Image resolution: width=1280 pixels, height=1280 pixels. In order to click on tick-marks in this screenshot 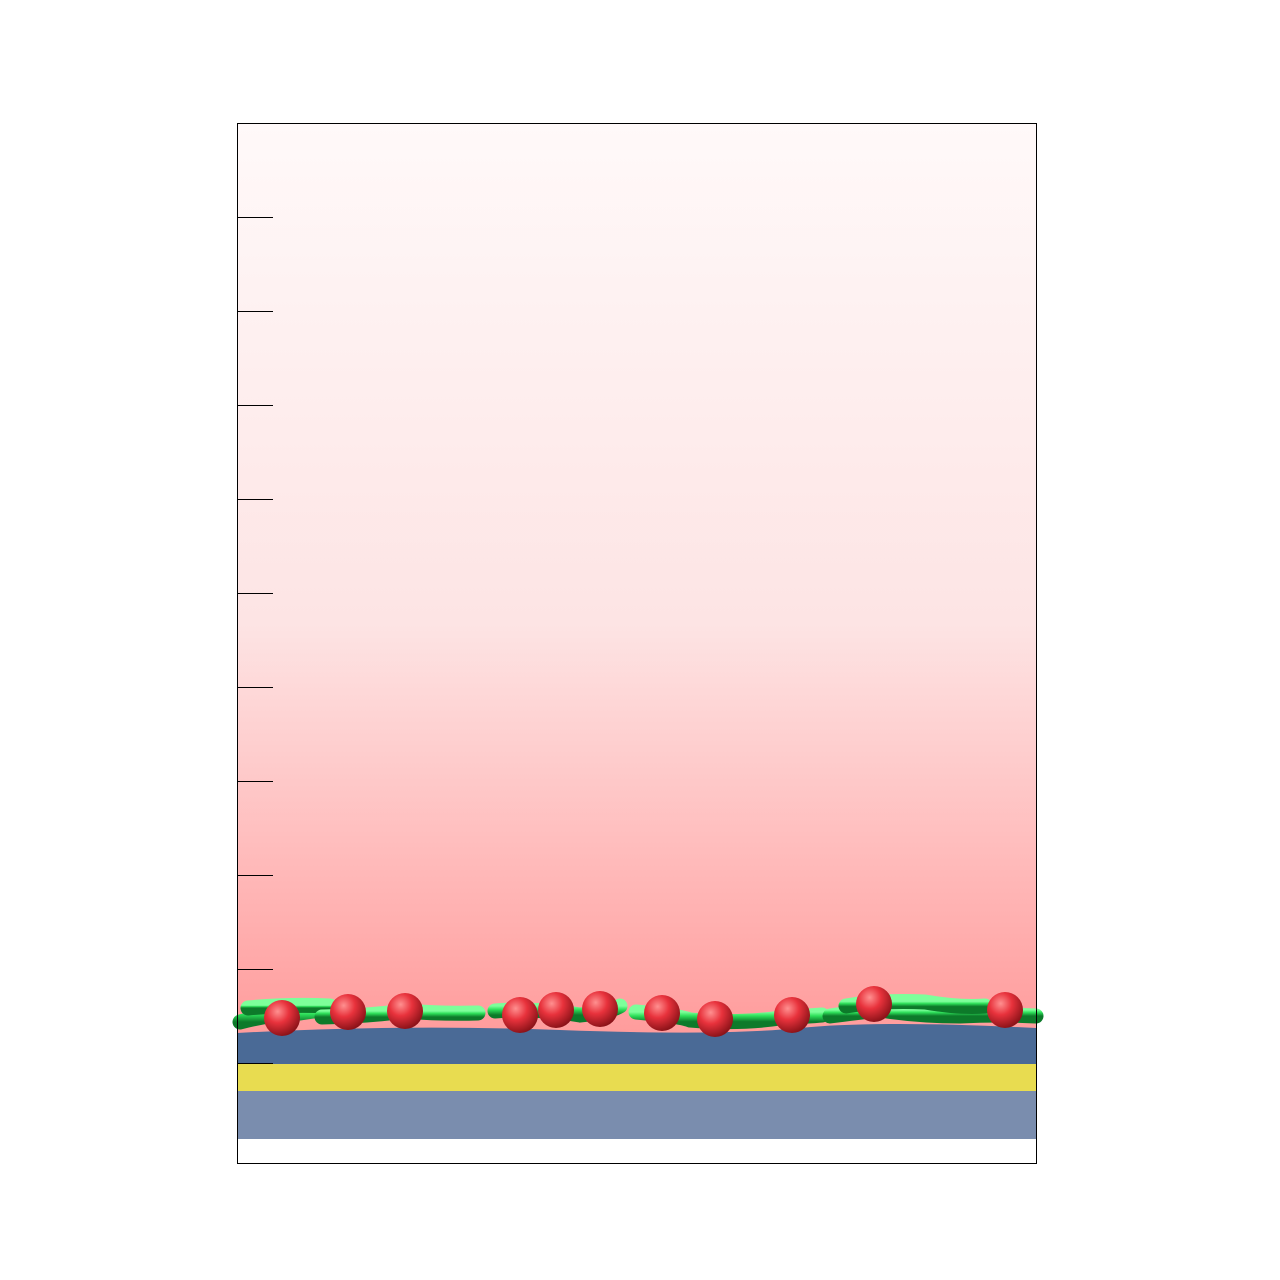, I will do `click(255, 640)`.